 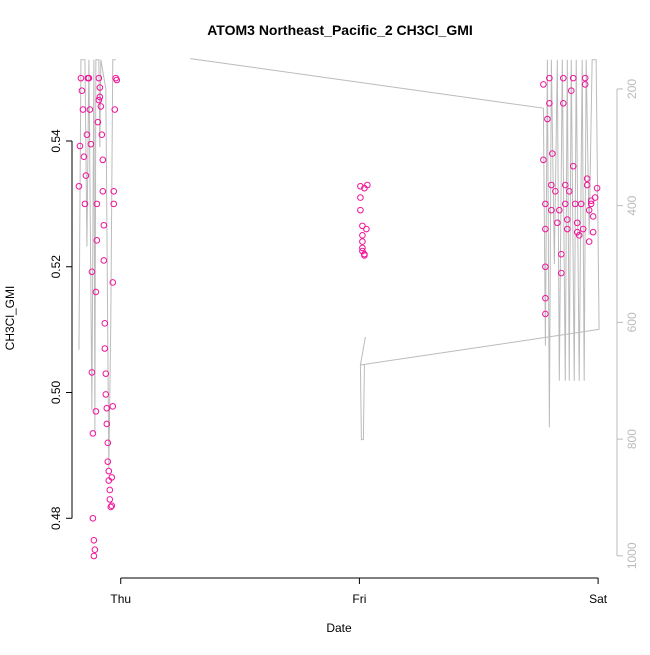 I want to click on y-tick-label: 0.54, so click(x=56, y=141).